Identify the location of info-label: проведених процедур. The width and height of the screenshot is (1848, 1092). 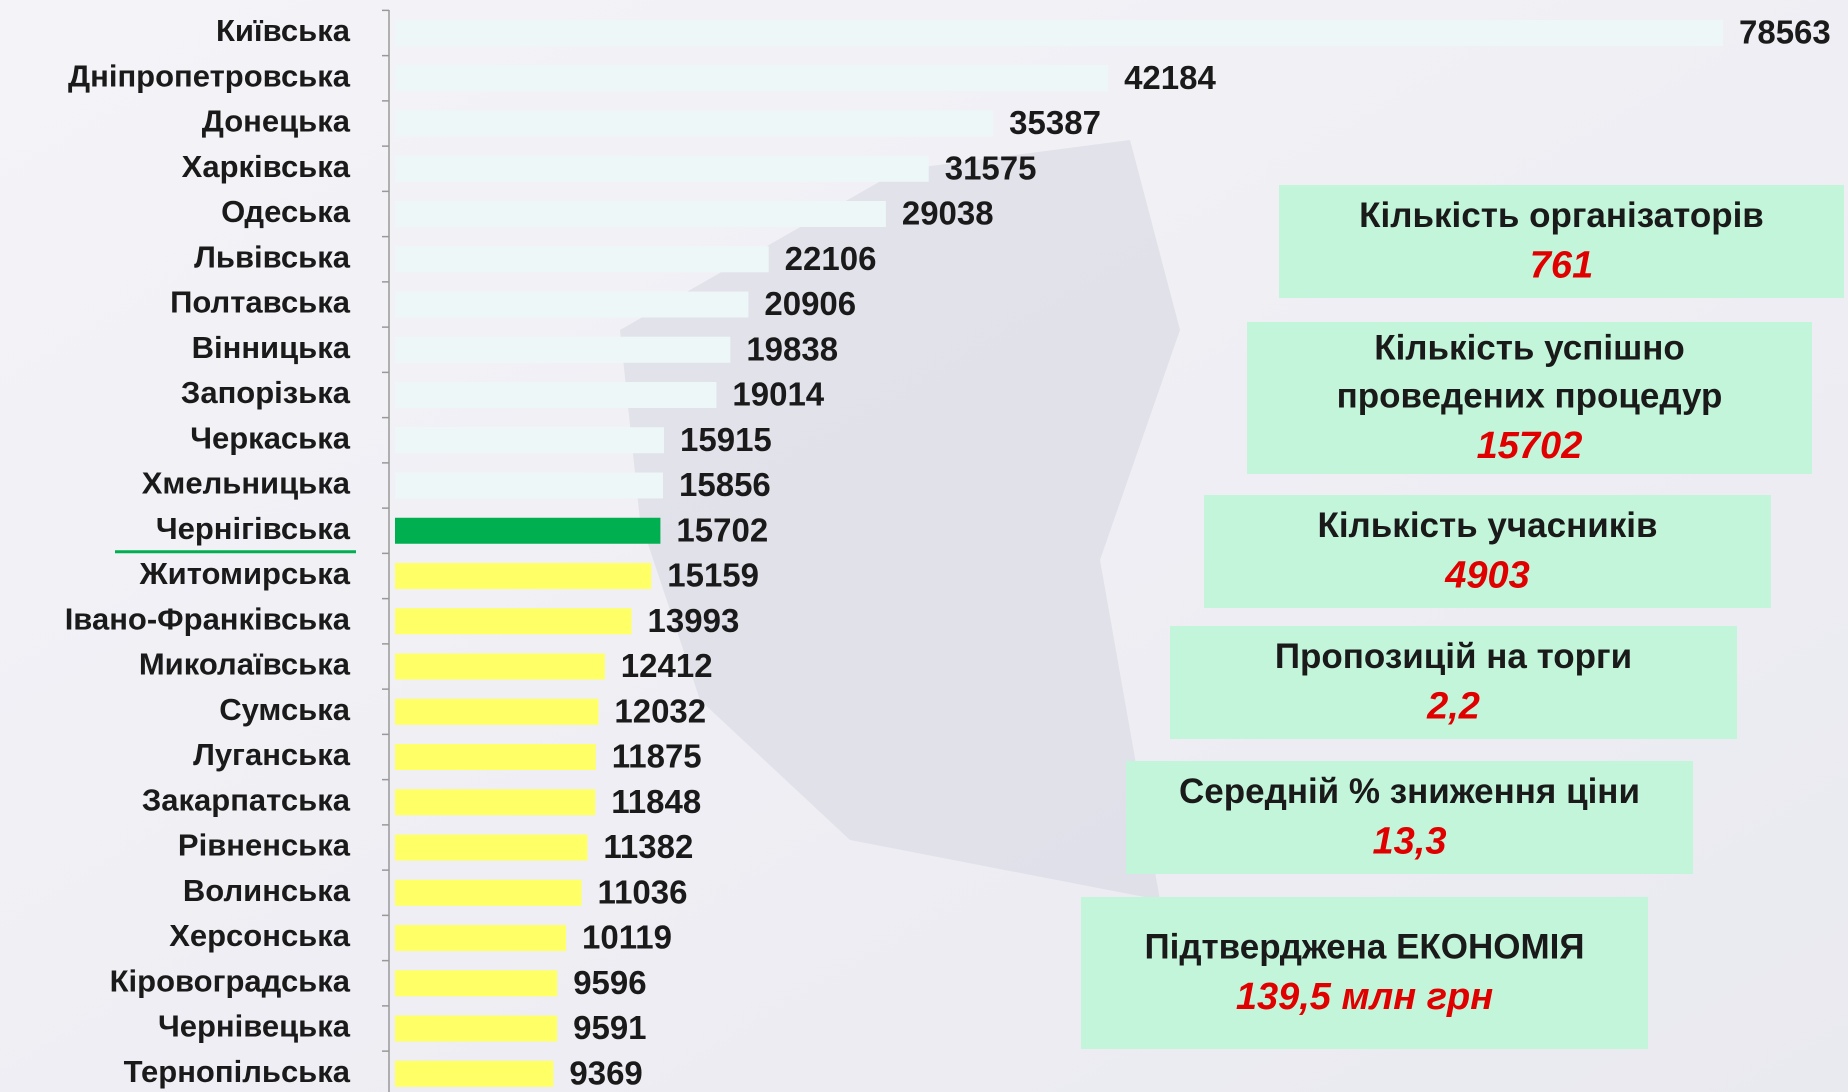
(1530, 395).